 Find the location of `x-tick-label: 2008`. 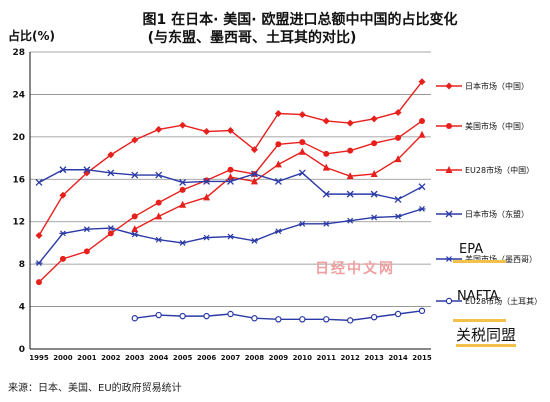

x-tick-label: 2008 is located at coordinates (255, 358).